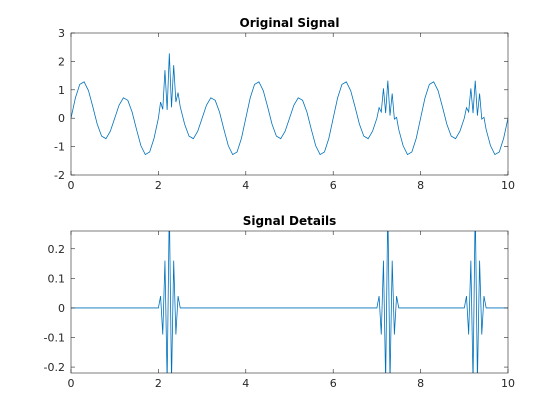 Image resolution: width=560 pixels, height=420 pixels. What do you see at coordinates (57, 278) in the screenshot?
I see `y-tick-label: 0.1` at bounding box center [57, 278].